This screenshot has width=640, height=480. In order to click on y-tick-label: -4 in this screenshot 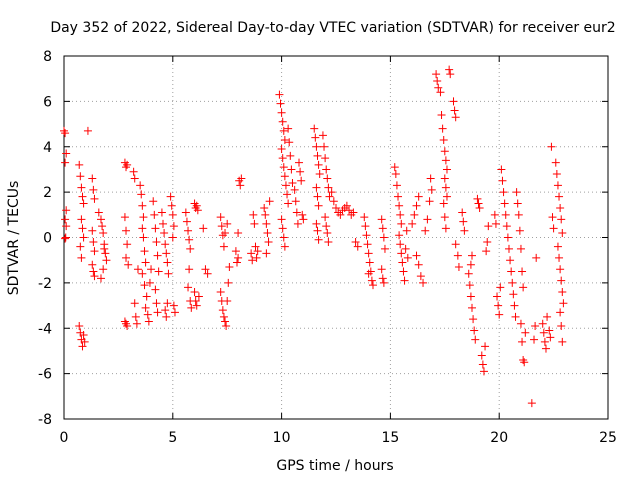, I will do `click(45, 329)`.